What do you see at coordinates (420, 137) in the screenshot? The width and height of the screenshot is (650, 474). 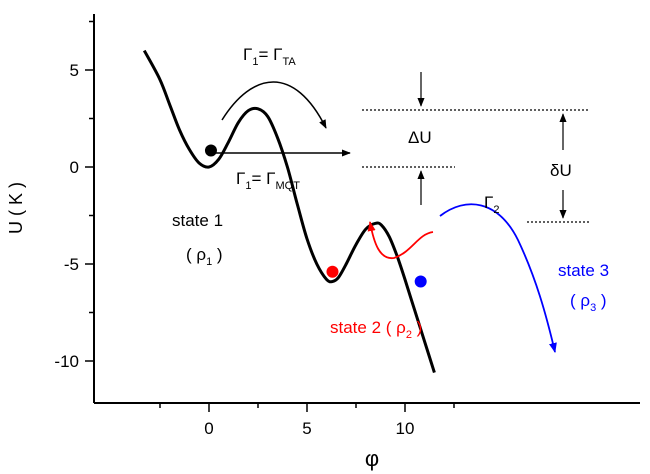 I see `delta-u-label: ΔU` at bounding box center [420, 137].